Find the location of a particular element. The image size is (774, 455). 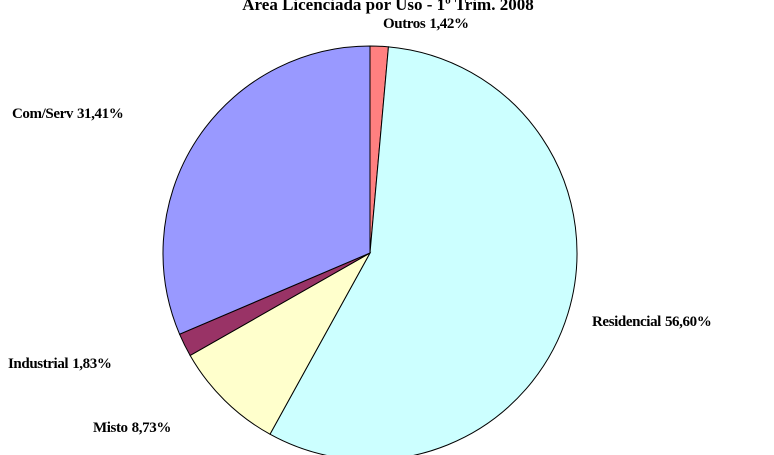

slice-label: Misto 8,73% is located at coordinates (132, 428).